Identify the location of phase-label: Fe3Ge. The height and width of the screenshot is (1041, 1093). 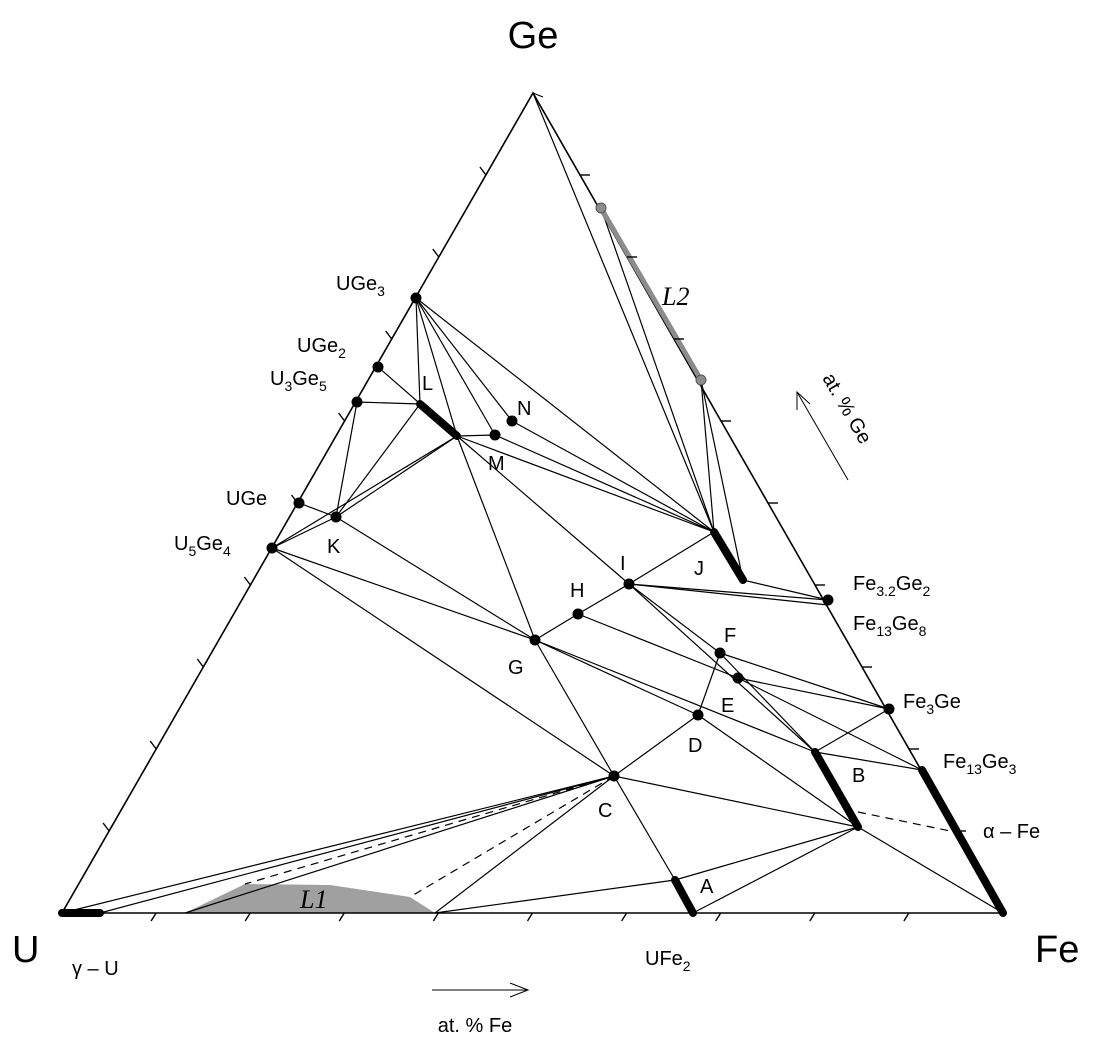
(932, 704).